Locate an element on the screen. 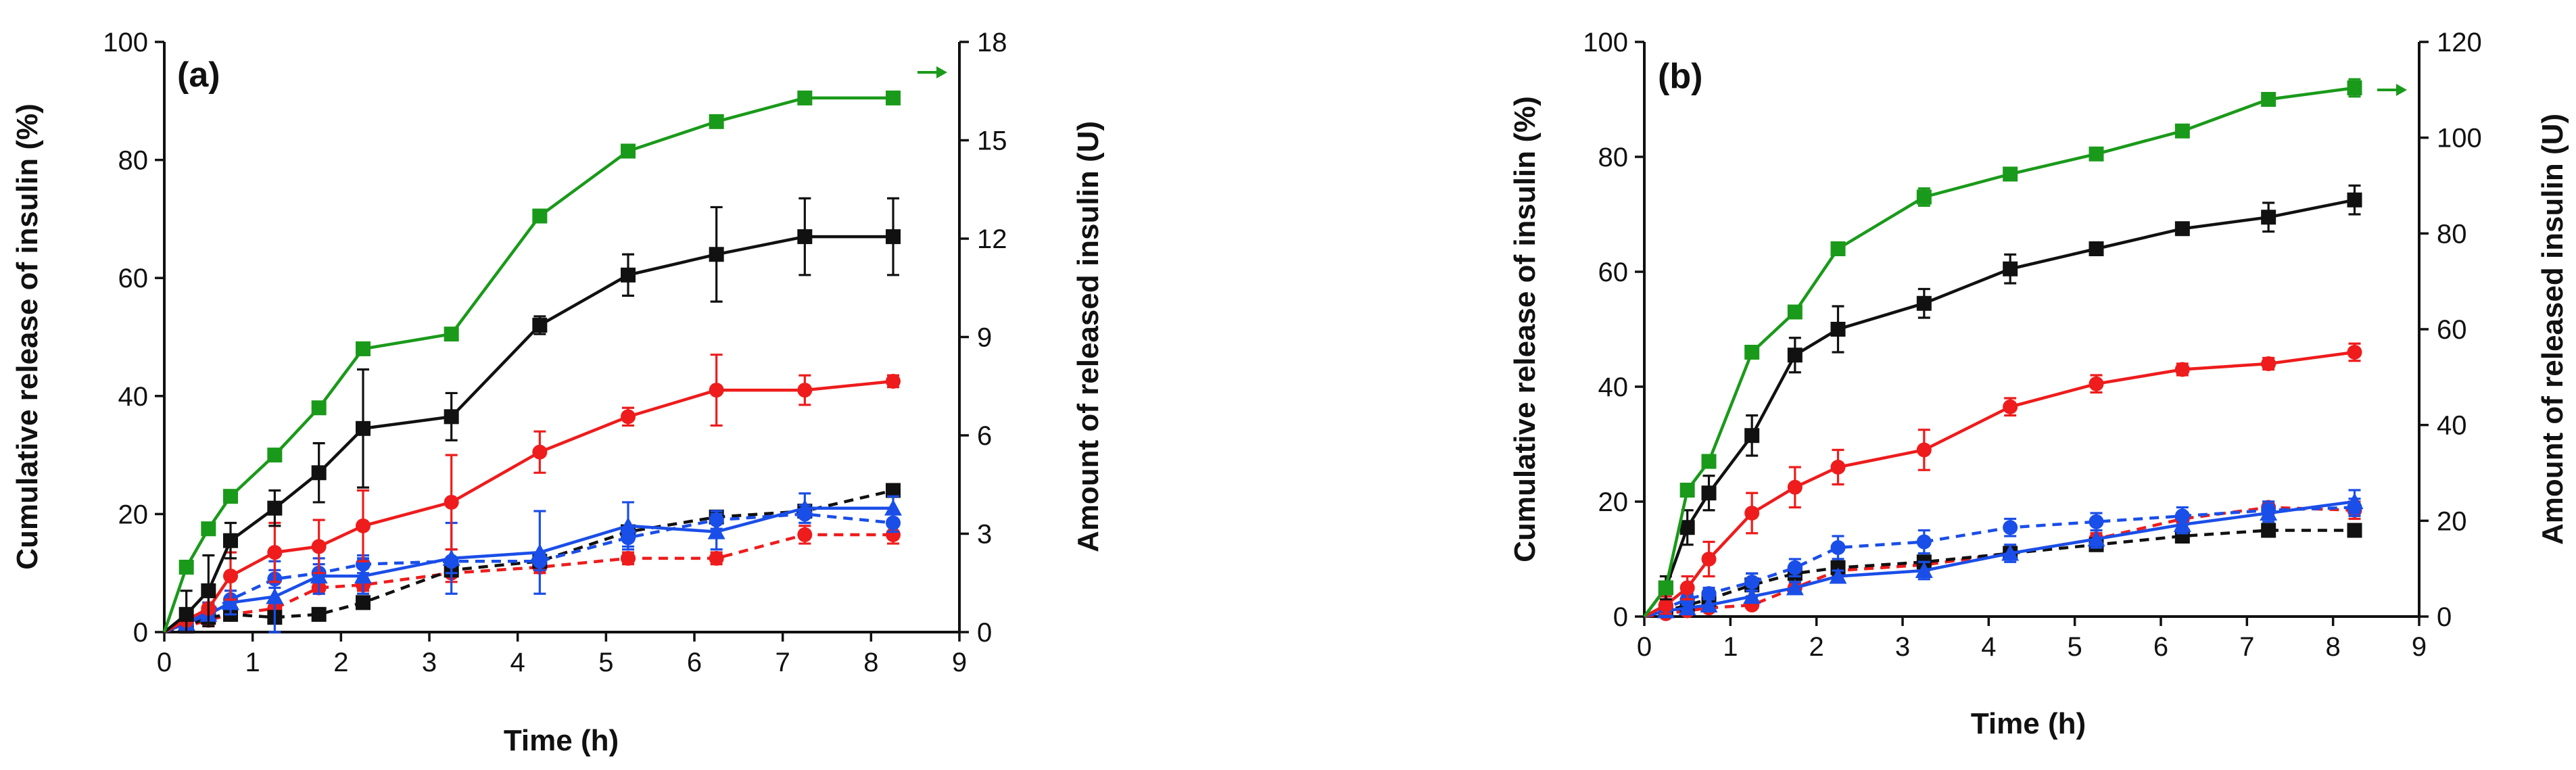 The image size is (2576, 770). panel-b-y-axis-title: Cumulative release of insulin (%) is located at coordinates (1525, 329).